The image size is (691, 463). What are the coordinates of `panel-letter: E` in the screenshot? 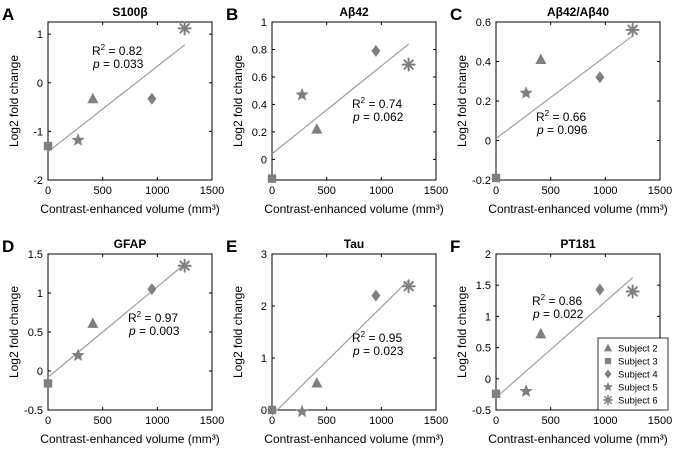 It's located at (231, 246).